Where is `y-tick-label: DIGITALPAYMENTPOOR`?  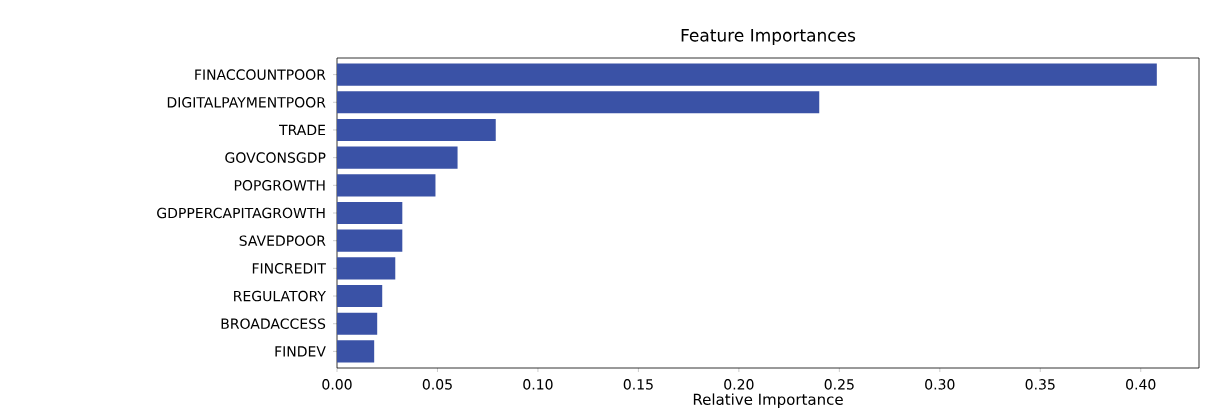 y-tick-label: DIGITALPAYMENTPOOR is located at coordinates (246, 102).